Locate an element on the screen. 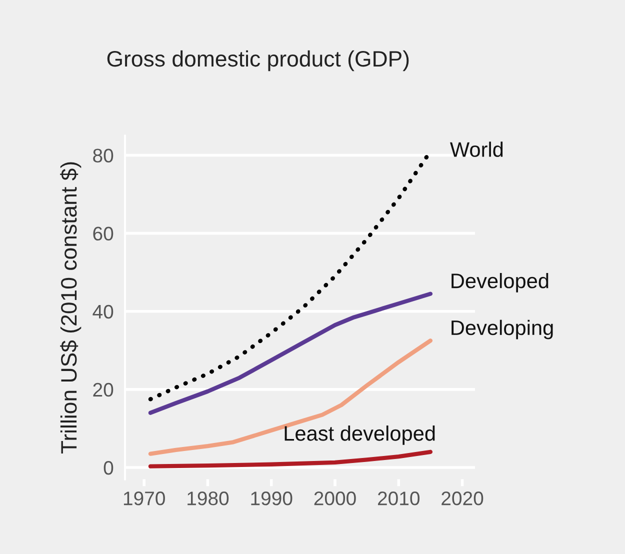 The width and height of the screenshot is (625, 554). y-tick-label: 20 is located at coordinates (103, 389).